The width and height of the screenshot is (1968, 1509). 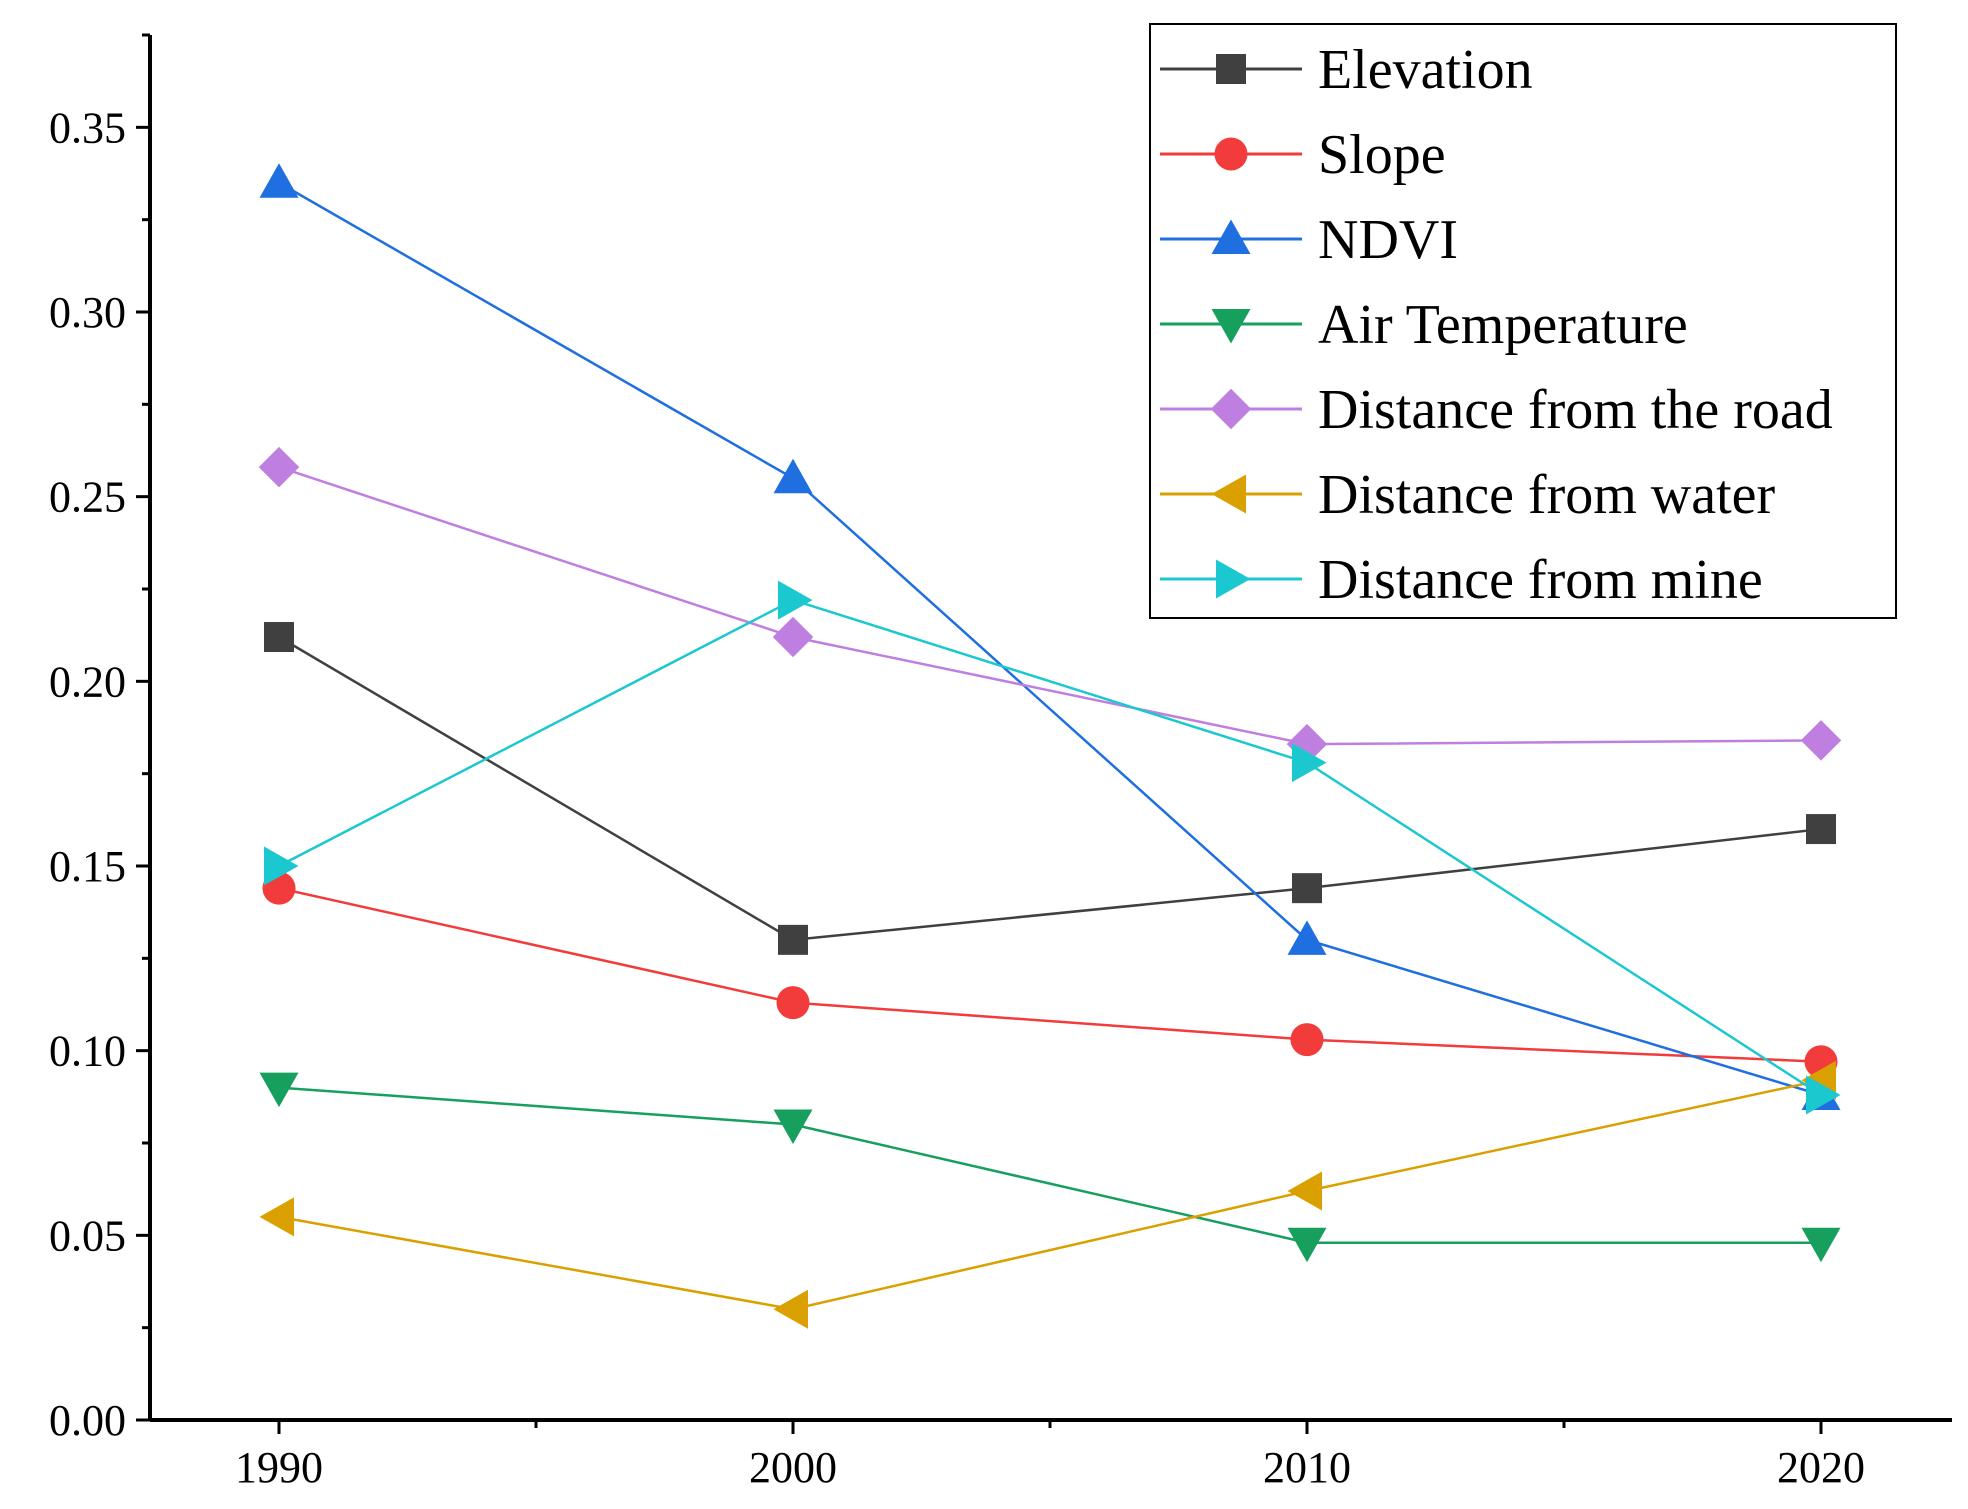 I want to click on legend-item-ndvi: NDVI, so click(x=1309, y=240).